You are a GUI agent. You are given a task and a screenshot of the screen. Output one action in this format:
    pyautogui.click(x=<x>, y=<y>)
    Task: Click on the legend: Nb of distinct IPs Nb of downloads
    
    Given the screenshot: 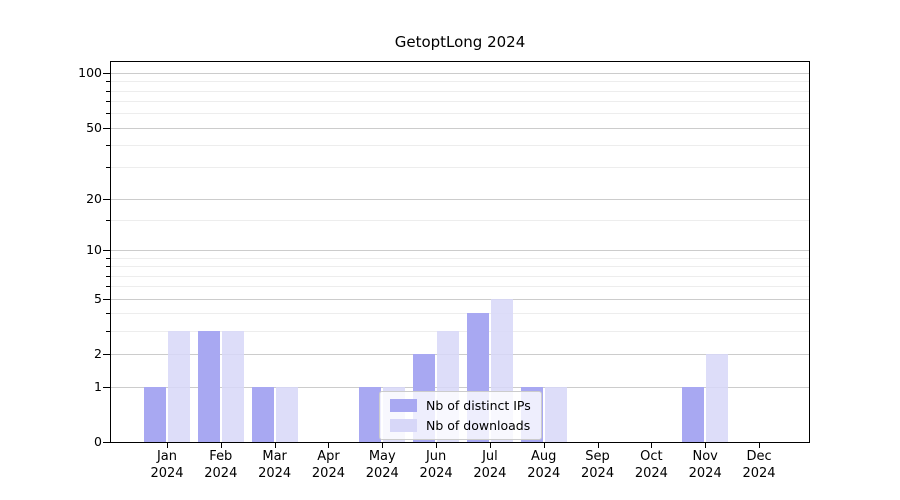 What is the action you would take?
    pyautogui.click(x=460, y=415)
    